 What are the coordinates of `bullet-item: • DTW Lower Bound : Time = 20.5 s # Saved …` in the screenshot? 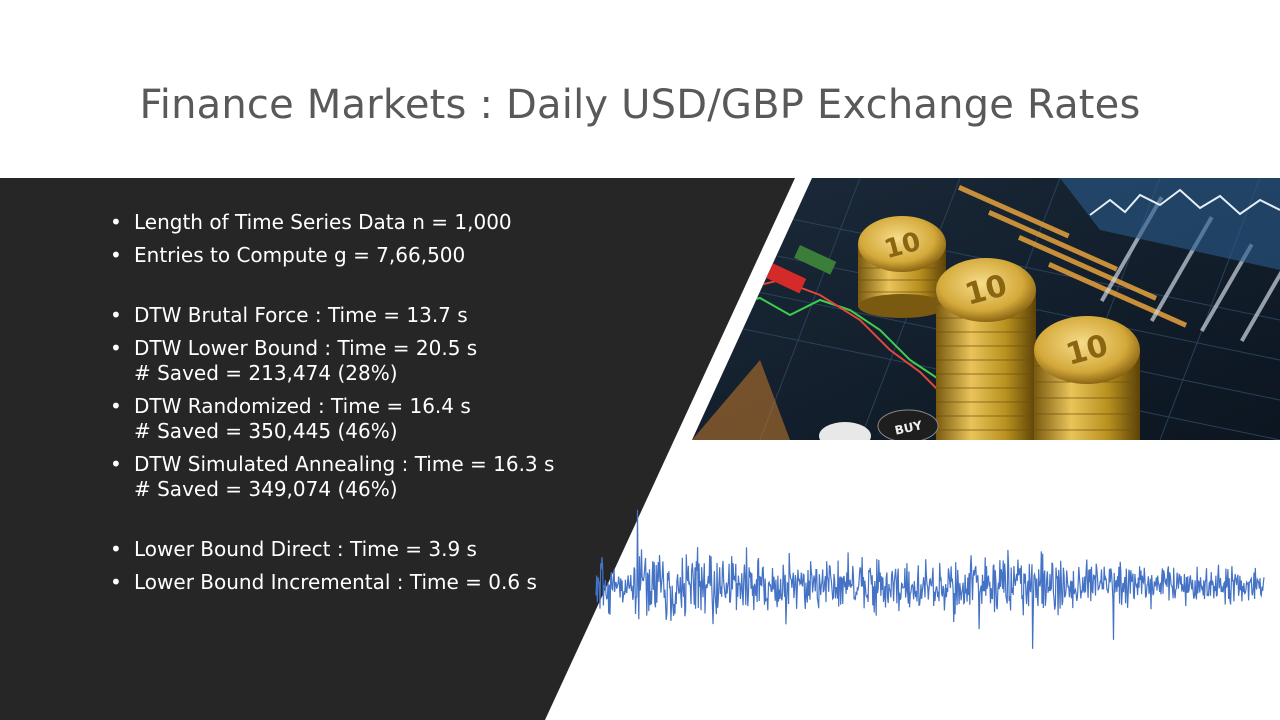 It's located at (294, 360).